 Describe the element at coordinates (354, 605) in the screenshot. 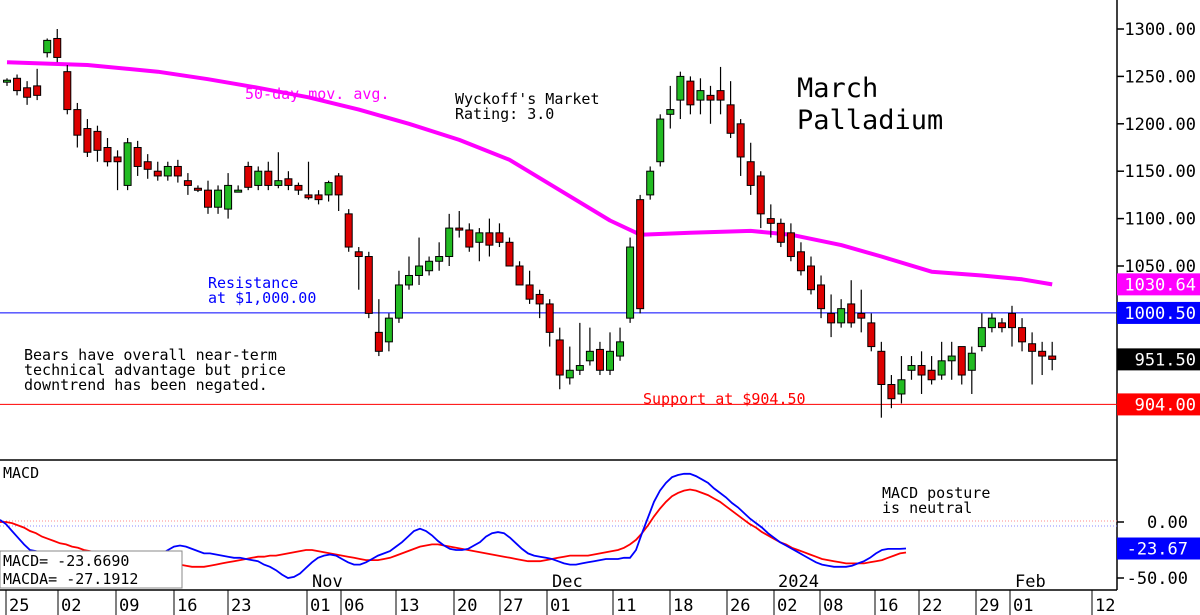

I see `date-tick-label: 06` at that location.